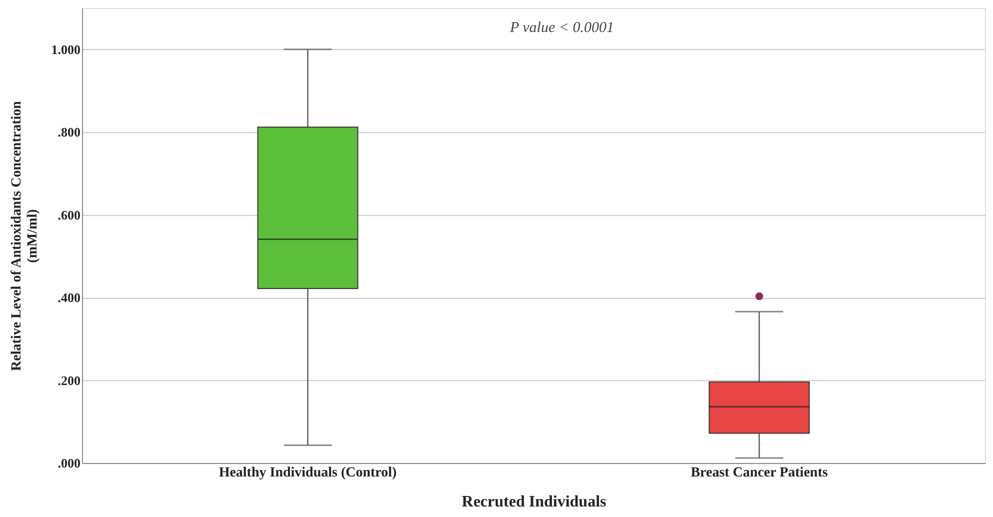  Describe the element at coordinates (69, 463) in the screenshot. I see `y-tick-label: .000` at that location.